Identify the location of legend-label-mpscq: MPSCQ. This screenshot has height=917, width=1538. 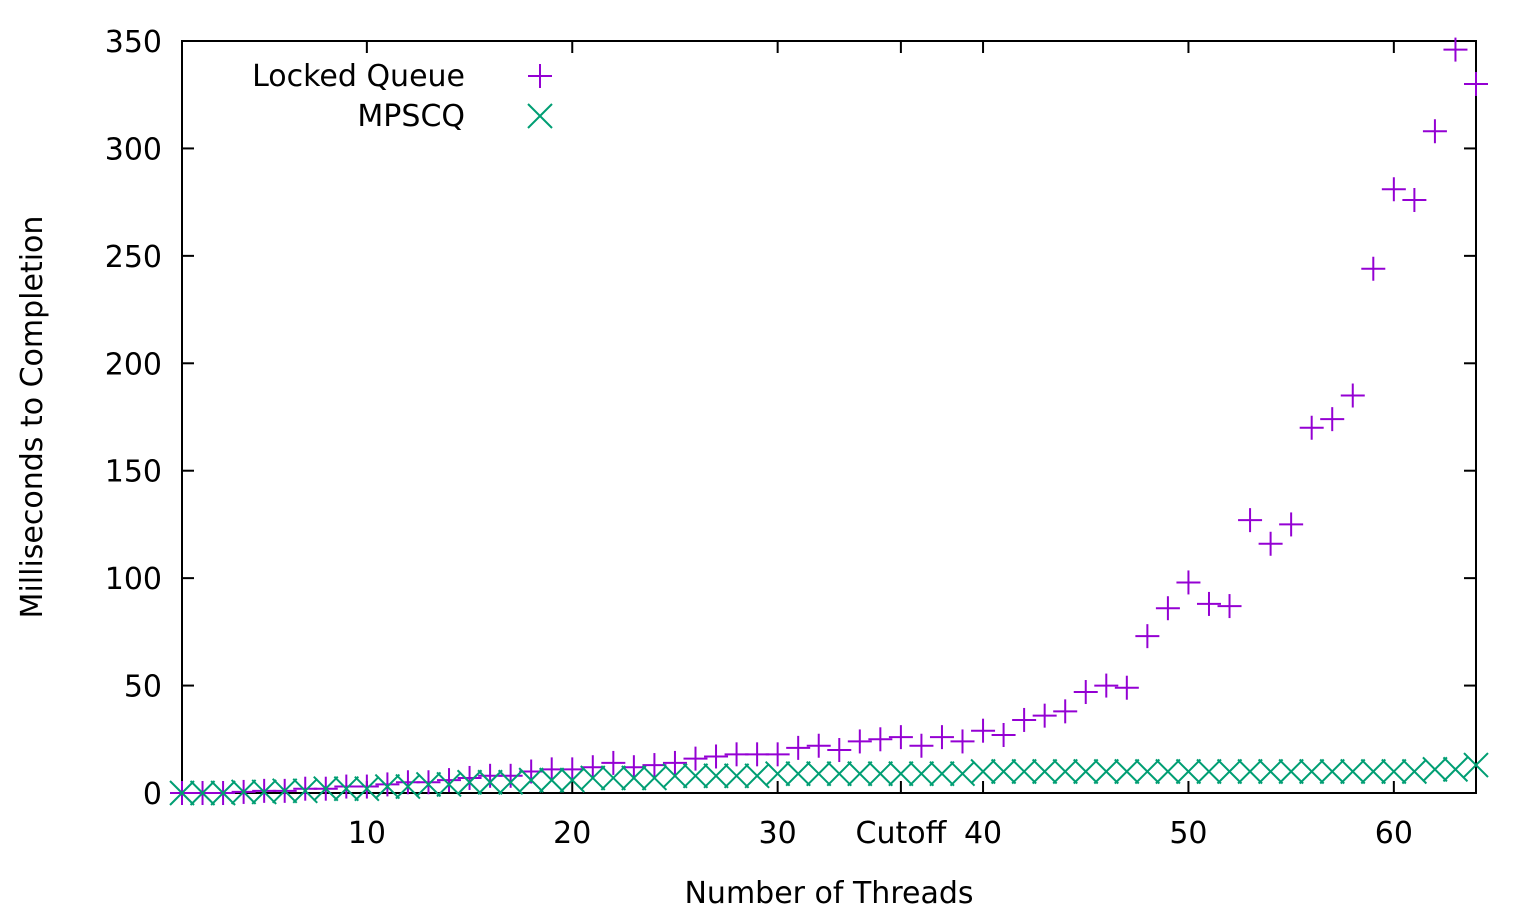
(411, 116).